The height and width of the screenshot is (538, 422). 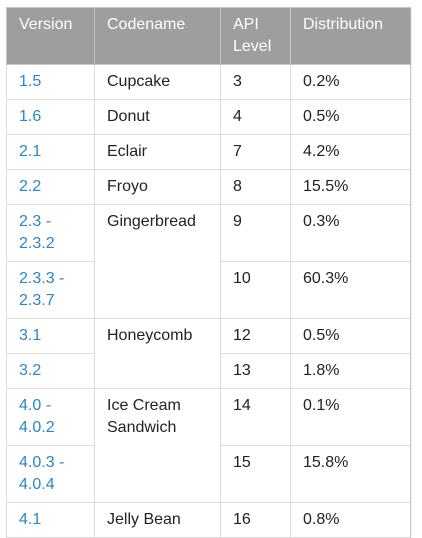 I want to click on table-row: 3.1 Honeycomb 12 0.5%, so click(x=208, y=353).